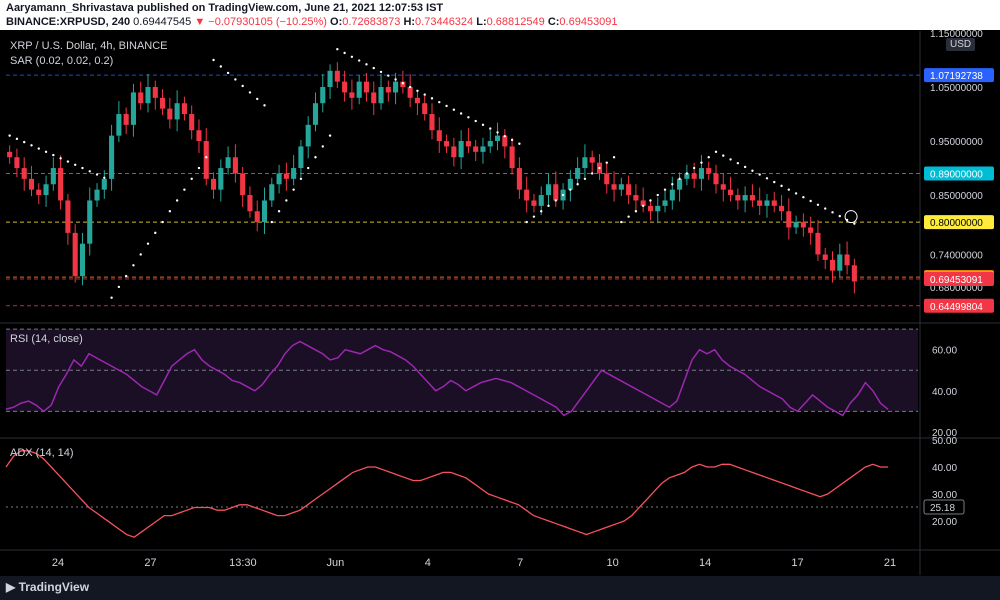 This screenshot has width=1000, height=600. Describe the element at coordinates (42, 453) in the screenshot. I see `adx-title: ADX (14, 14)` at that location.